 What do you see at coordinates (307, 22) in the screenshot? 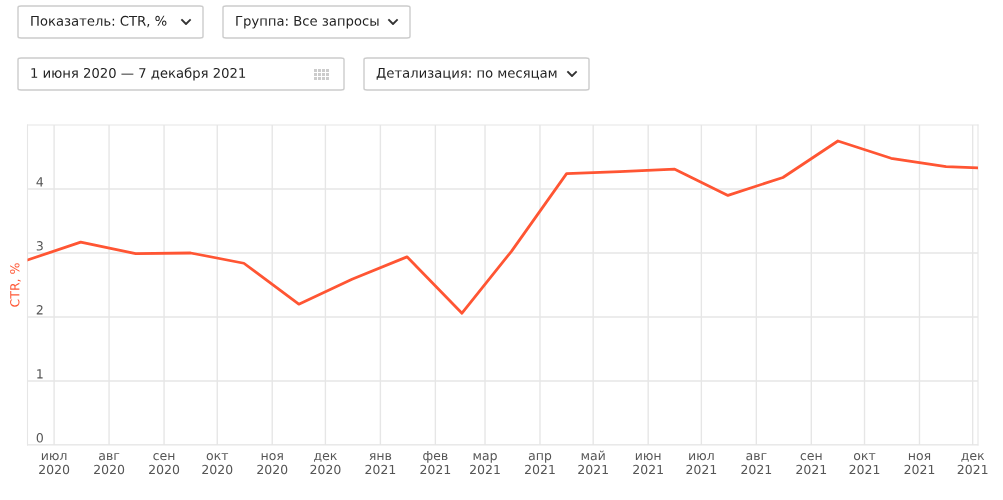
I see `text: Группа: Все запросы` at bounding box center [307, 22].